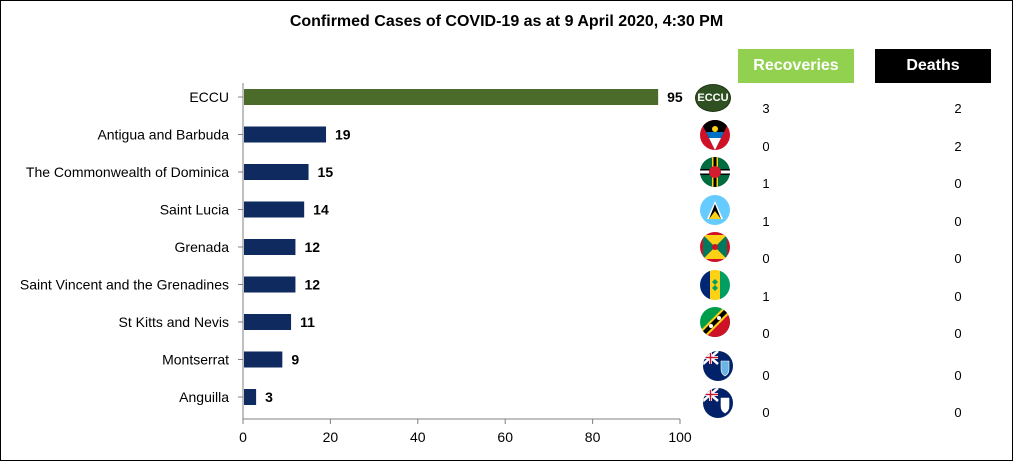 The width and height of the screenshot is (1013, 461). Describe the element at coordinates (715, 247) in the screenshot. I see `grenada-flag-icon` at that location.